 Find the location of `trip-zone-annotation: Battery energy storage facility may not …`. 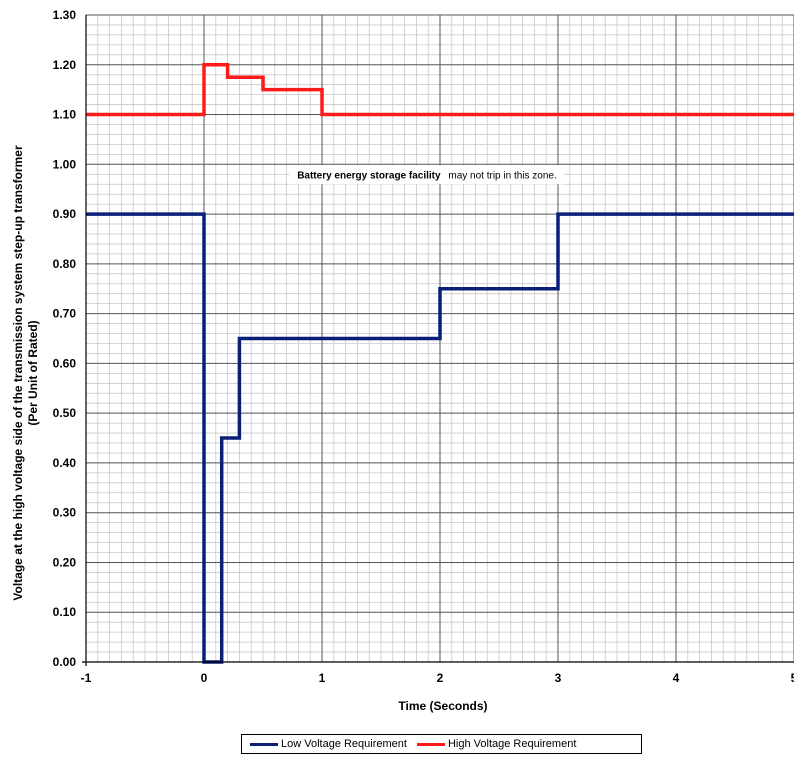

trip-zone-annotation: Battery energy storage facility may not … is located at coordinates (426, 175).